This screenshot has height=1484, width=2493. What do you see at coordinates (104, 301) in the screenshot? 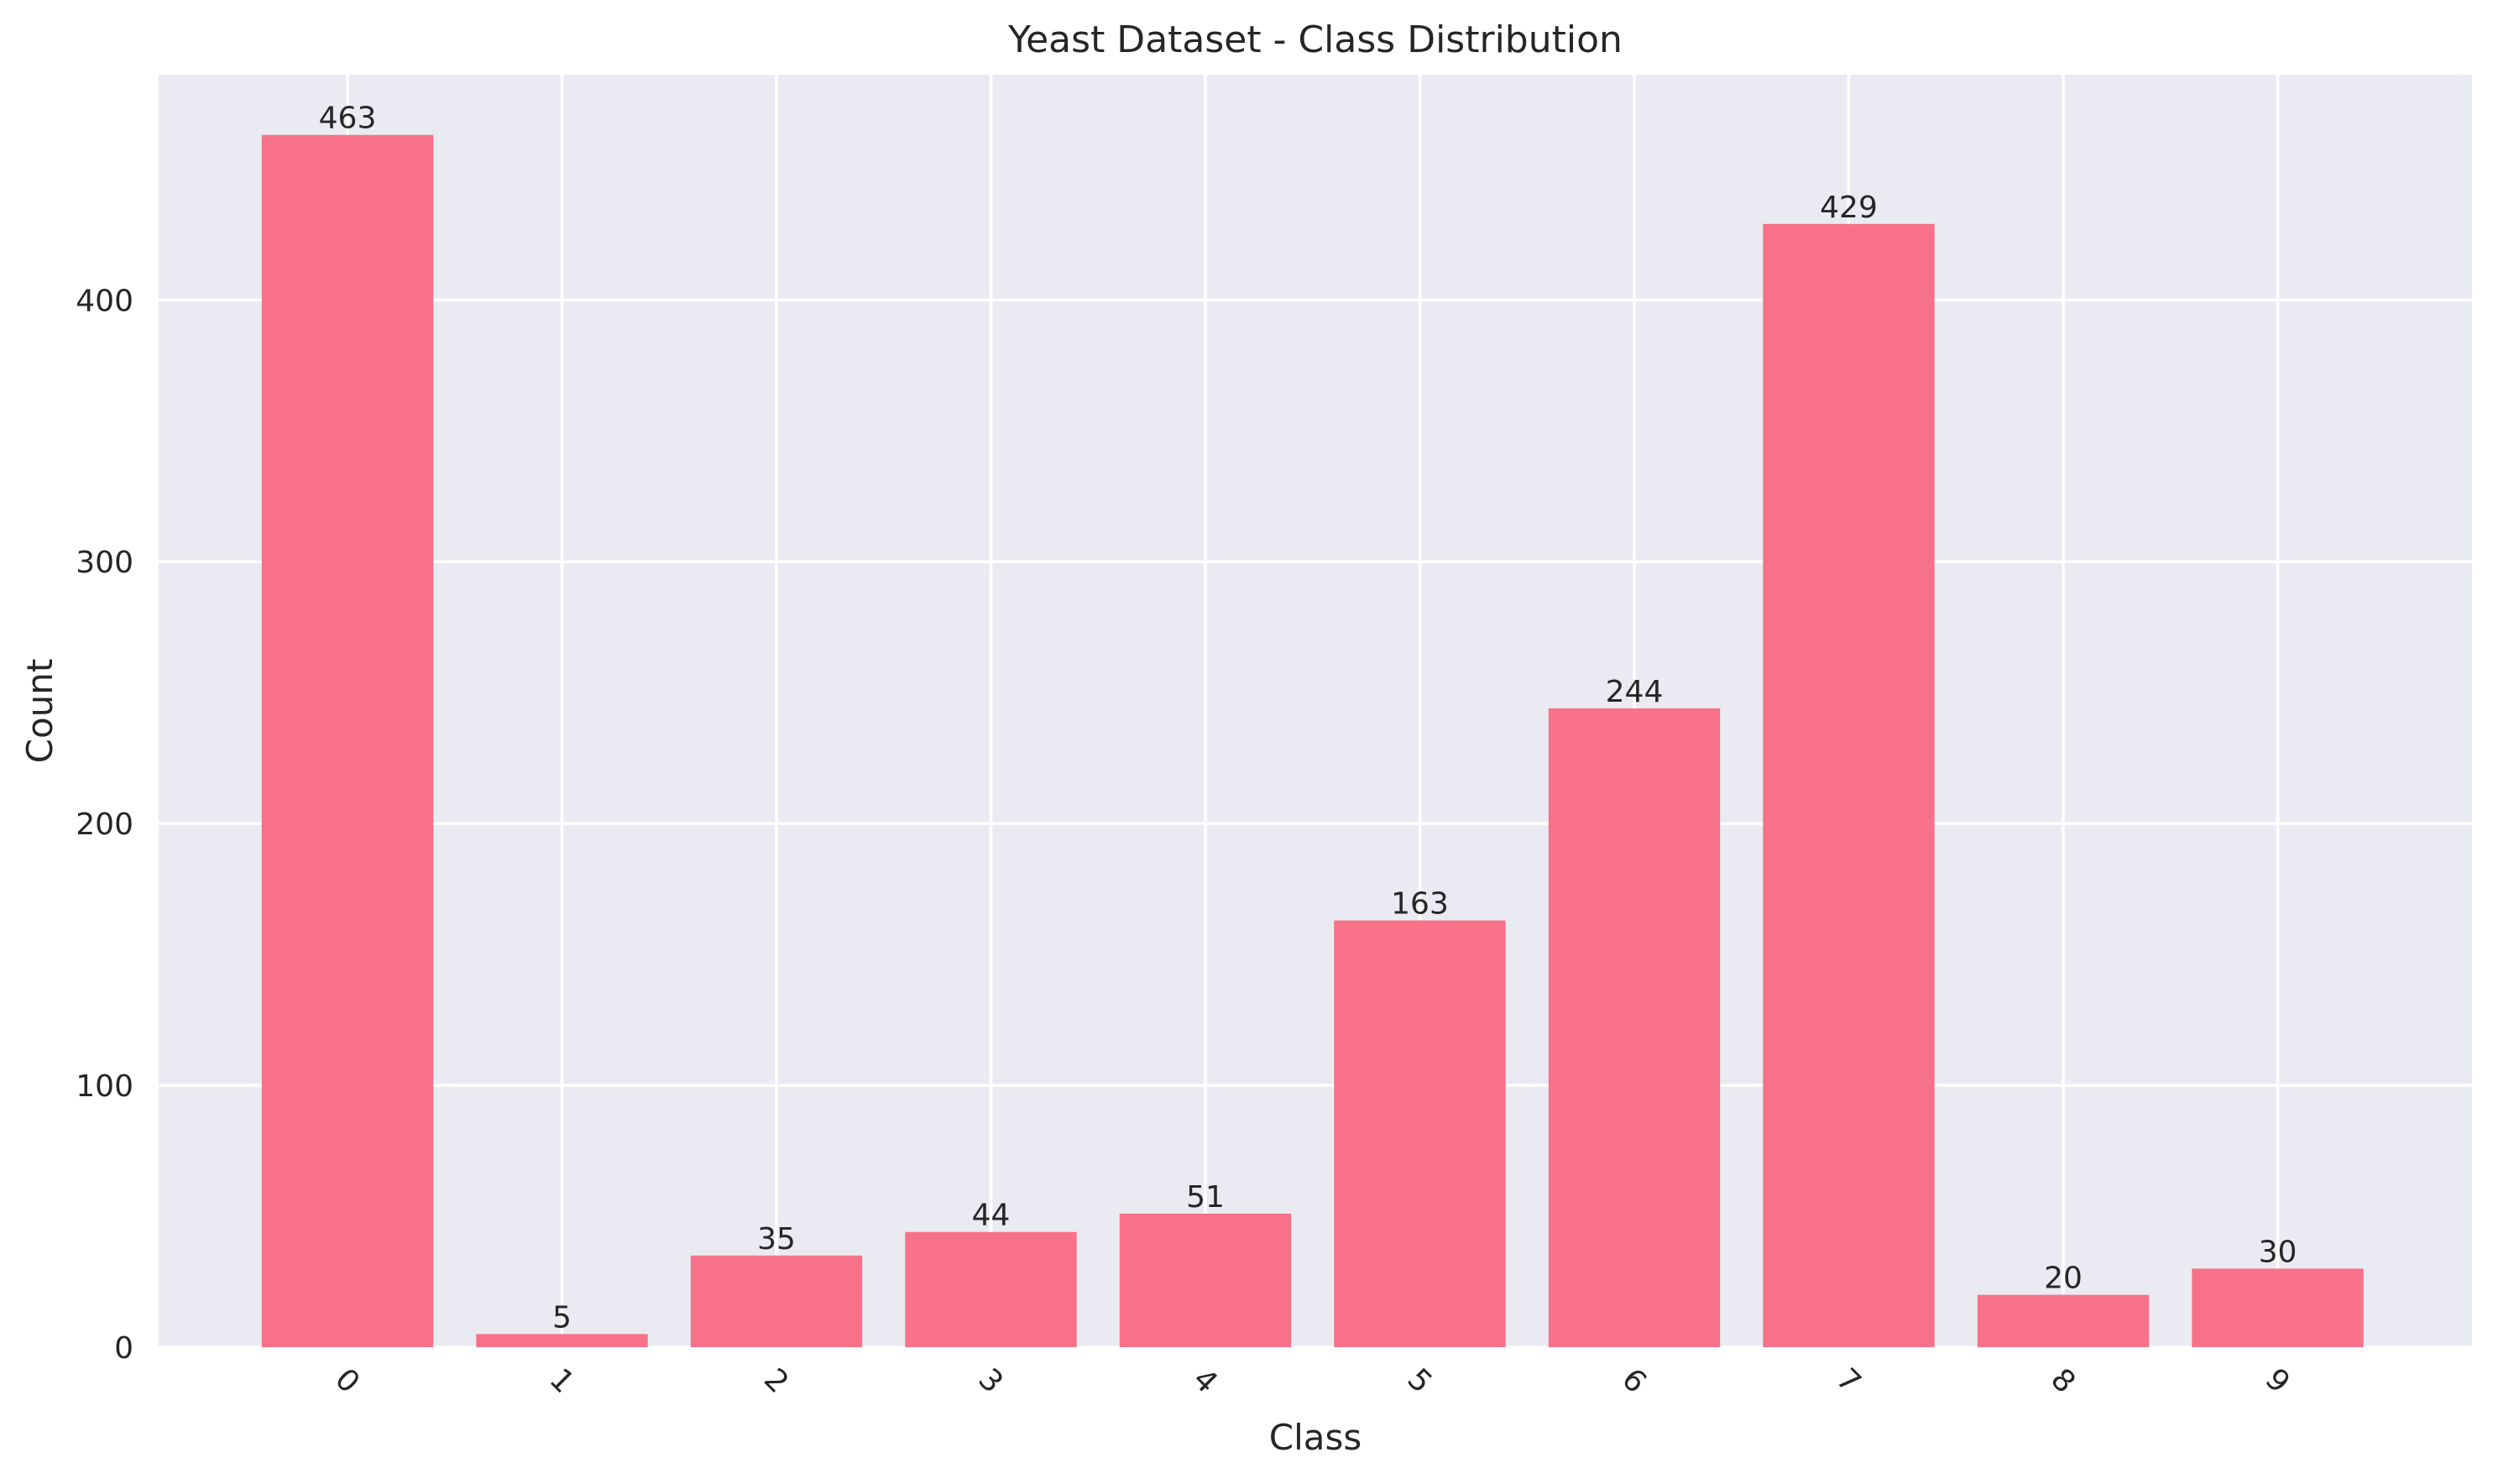
I see `y-tick-label: 400` at bounding box center [104, 301].